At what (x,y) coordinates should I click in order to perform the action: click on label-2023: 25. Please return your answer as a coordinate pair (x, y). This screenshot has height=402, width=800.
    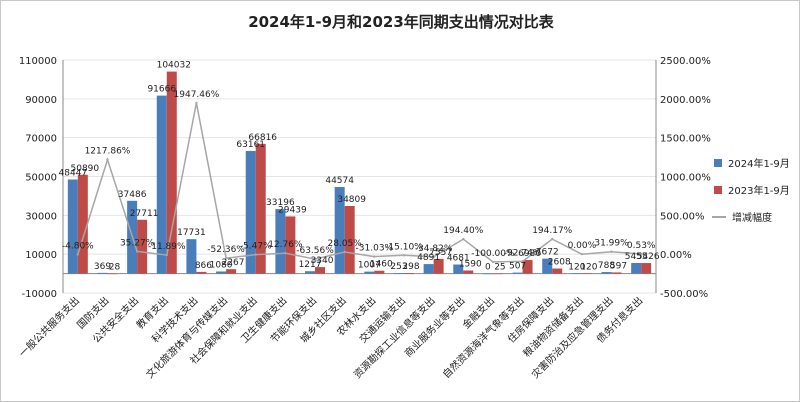
    Looking at the image, I should click on (499, 268).